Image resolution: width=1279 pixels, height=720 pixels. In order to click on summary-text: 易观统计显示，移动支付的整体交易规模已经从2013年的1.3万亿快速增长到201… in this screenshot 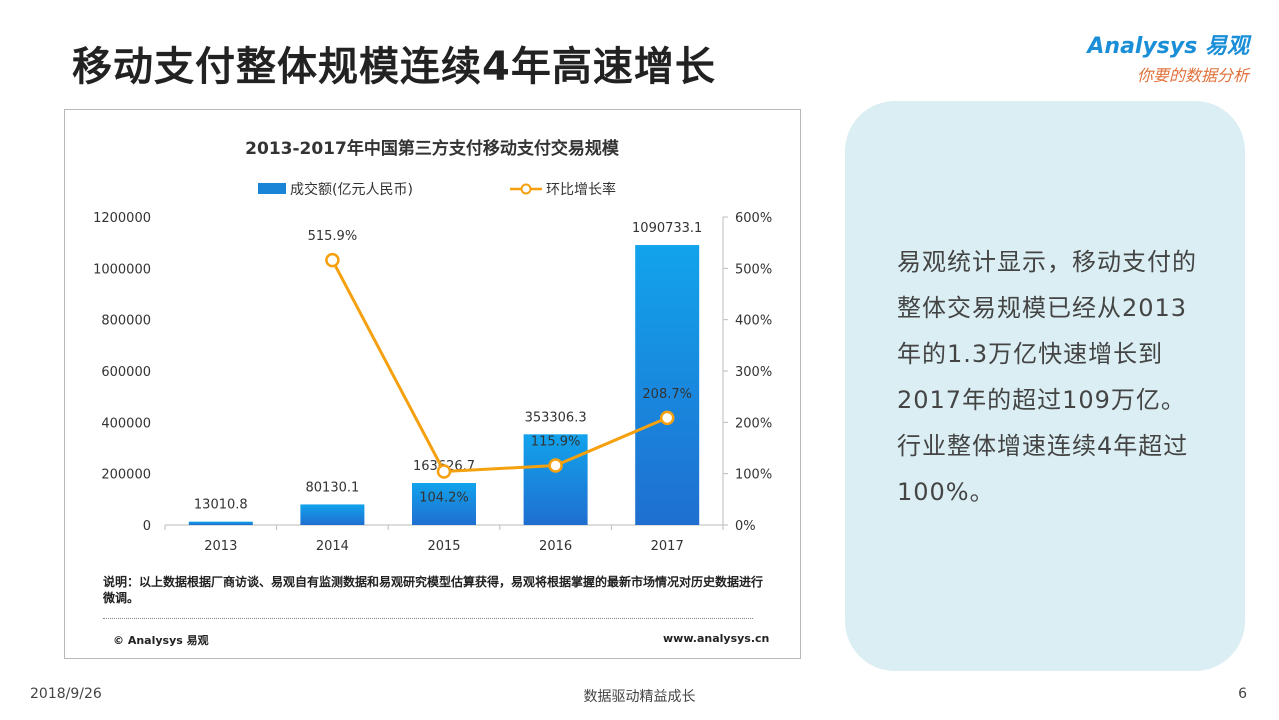, I will do `click(1047, 377)`.